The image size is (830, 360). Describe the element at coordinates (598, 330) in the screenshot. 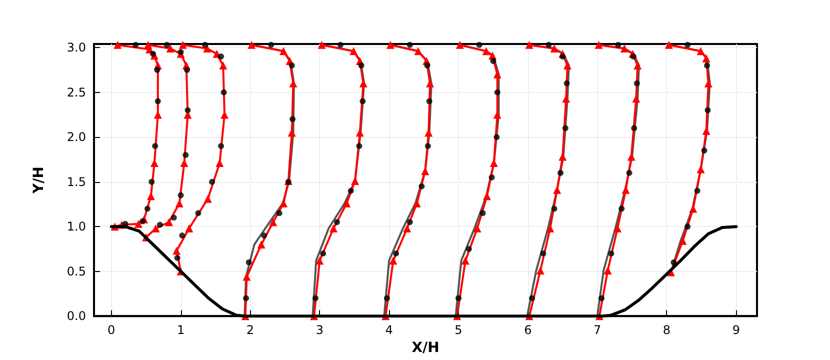

I see `x-tick-label: 7` at that location.